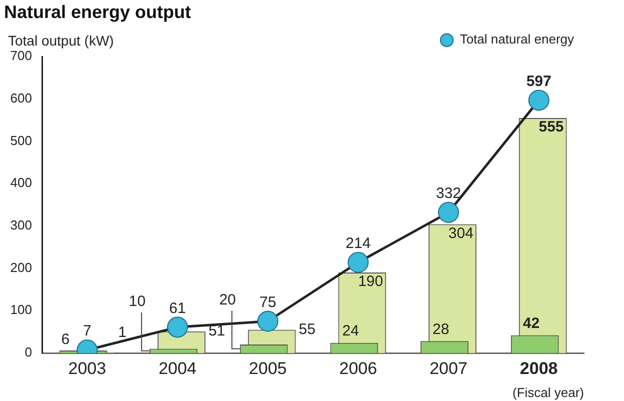 The height and width of the screenshot is (401, 624). I want to click on data-label: 1, so click(122, 333).